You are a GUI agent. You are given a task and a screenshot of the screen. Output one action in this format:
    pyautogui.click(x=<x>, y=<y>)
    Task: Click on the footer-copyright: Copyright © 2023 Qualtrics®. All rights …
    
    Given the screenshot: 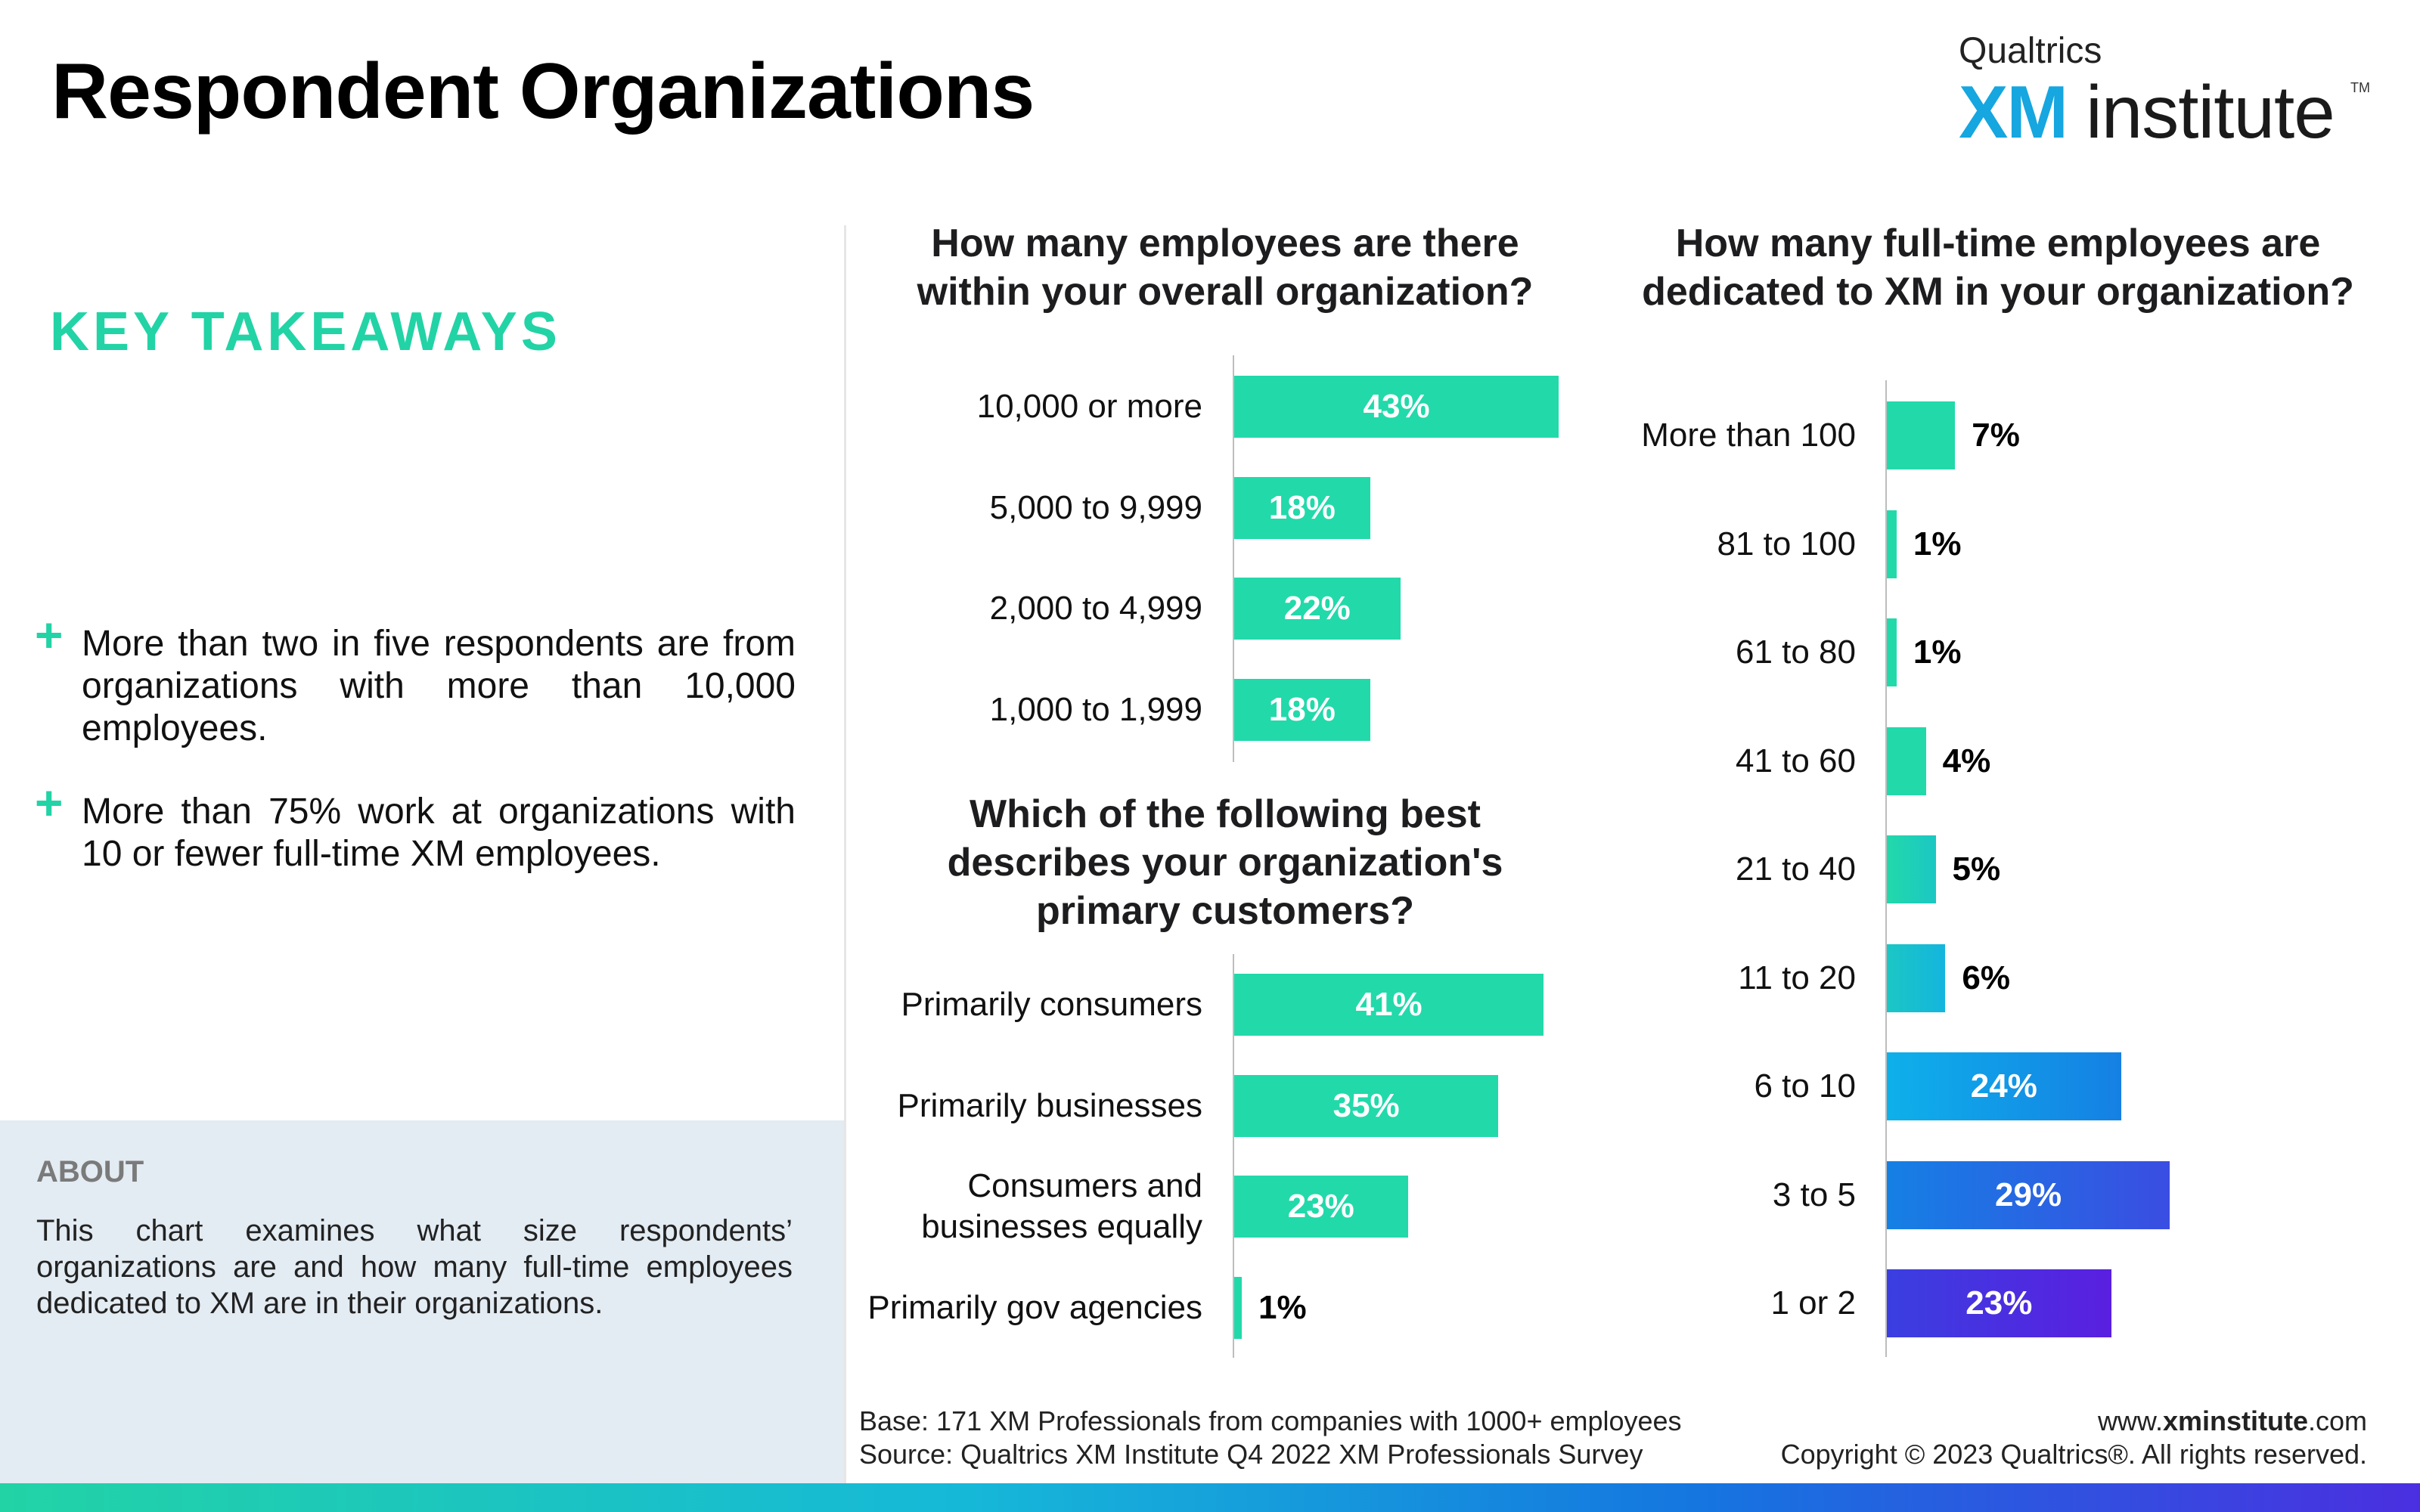 What is the action you would take?
    pyautogui.click(x=2073, y=1455)
    